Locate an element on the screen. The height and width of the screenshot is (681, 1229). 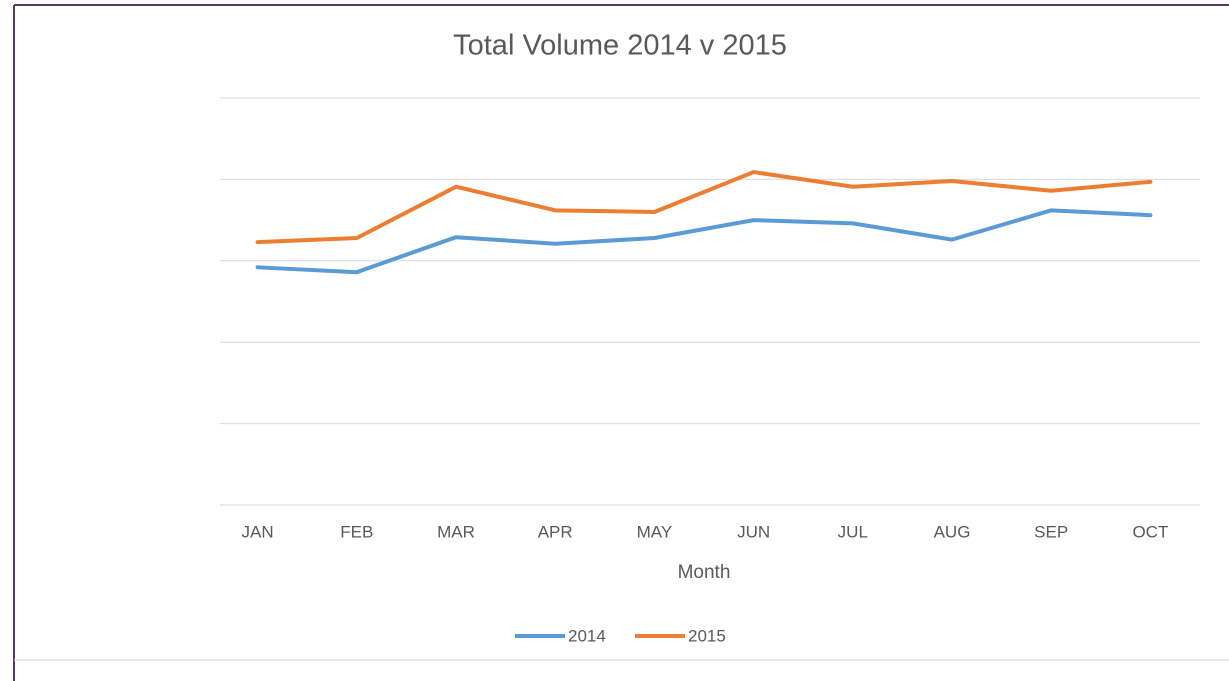
x-tick-label: SEP is located at coordinates (1051, 531).